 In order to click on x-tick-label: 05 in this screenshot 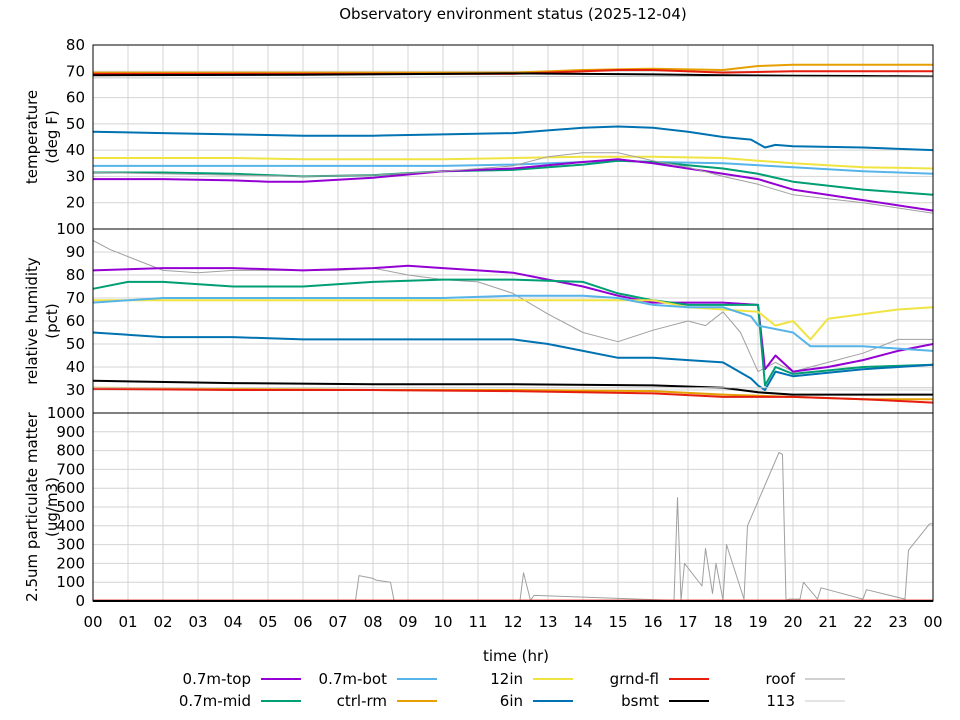, I will do `click(267, 622)`.